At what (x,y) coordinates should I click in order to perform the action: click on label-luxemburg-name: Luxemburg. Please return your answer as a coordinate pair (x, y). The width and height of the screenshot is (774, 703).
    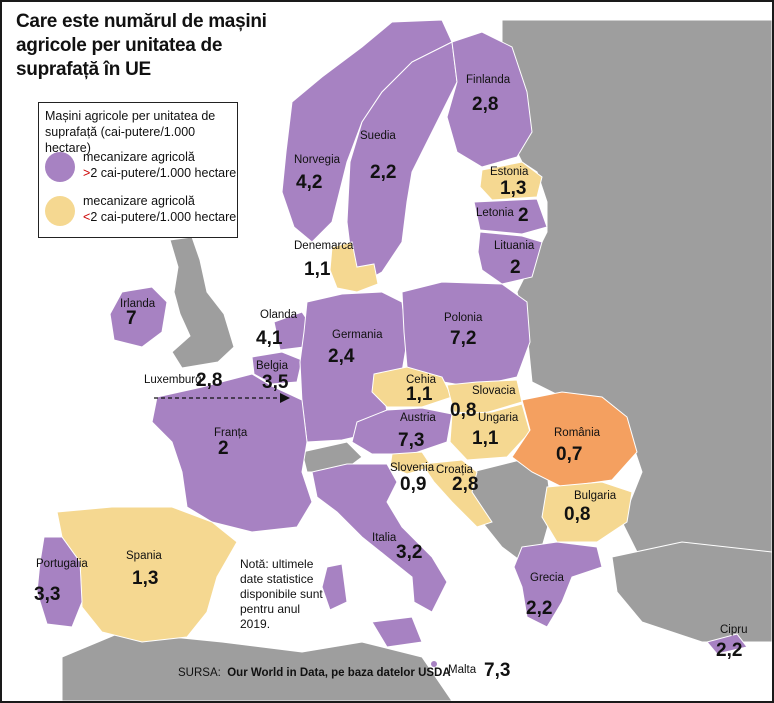
    Looking at the image, I should click on (173, 380).